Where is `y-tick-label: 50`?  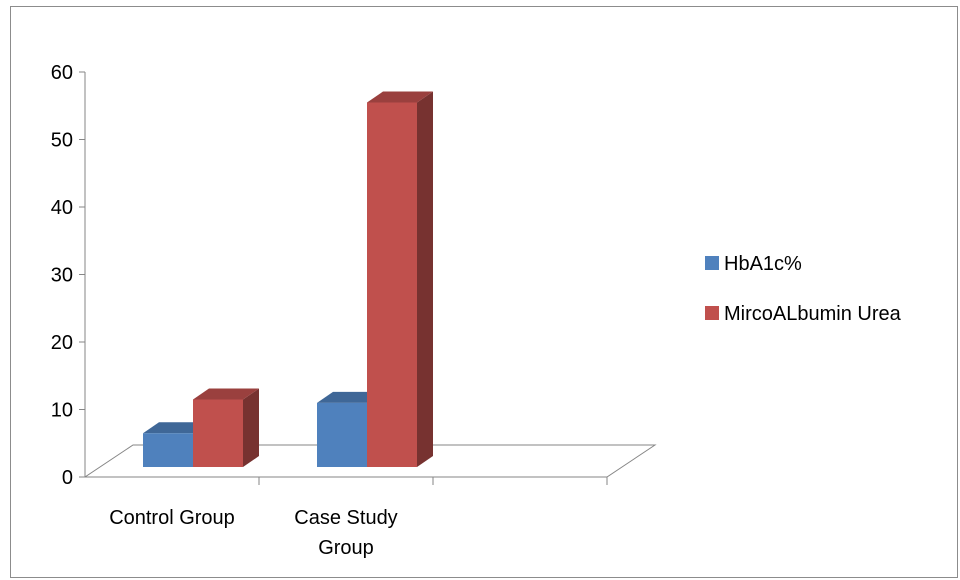 y-tick-label: 50 is located at coordinates (62, 141).